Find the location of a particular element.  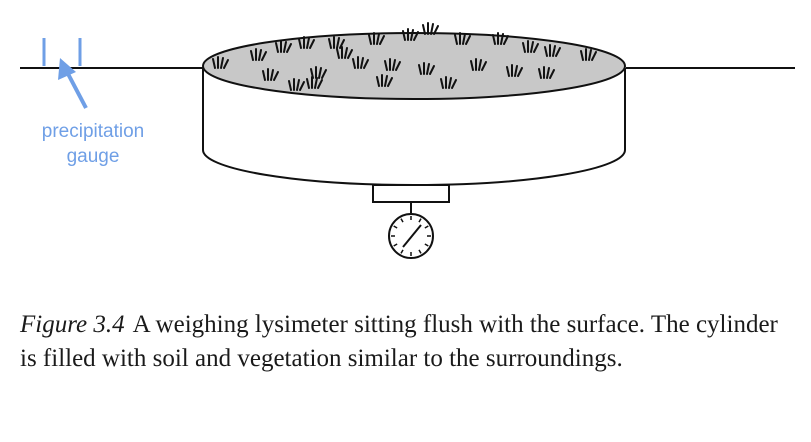

gauge-label-line1: precipitation is located at coordinates (93, 131).